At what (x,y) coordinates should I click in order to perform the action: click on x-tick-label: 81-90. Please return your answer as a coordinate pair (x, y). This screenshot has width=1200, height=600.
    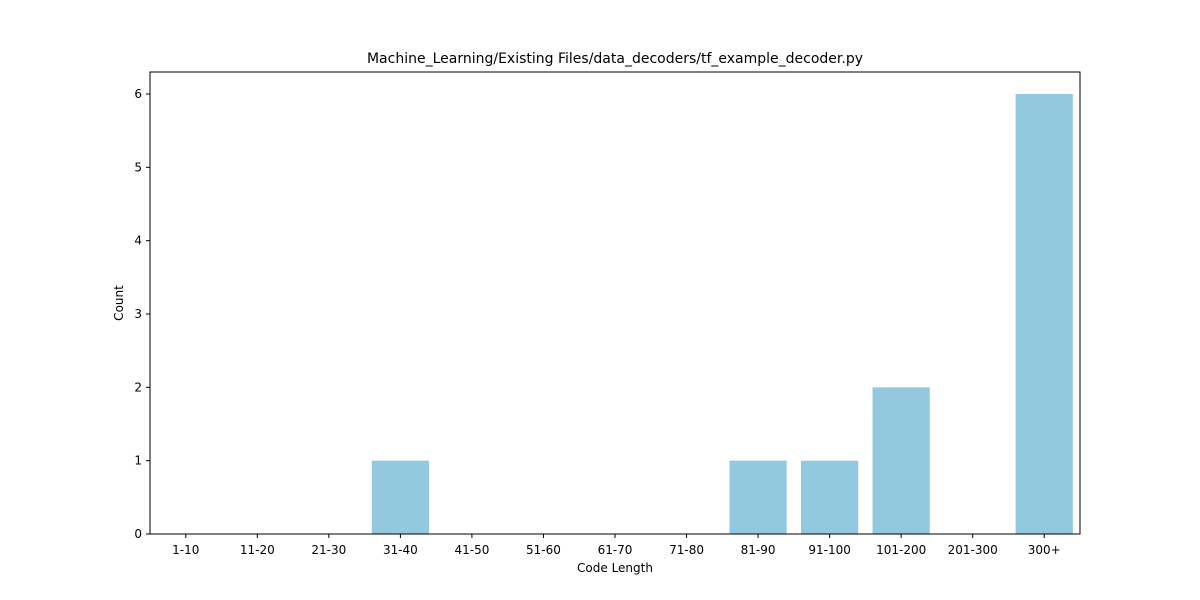
    Looking at the image, I should click on (758, 550).